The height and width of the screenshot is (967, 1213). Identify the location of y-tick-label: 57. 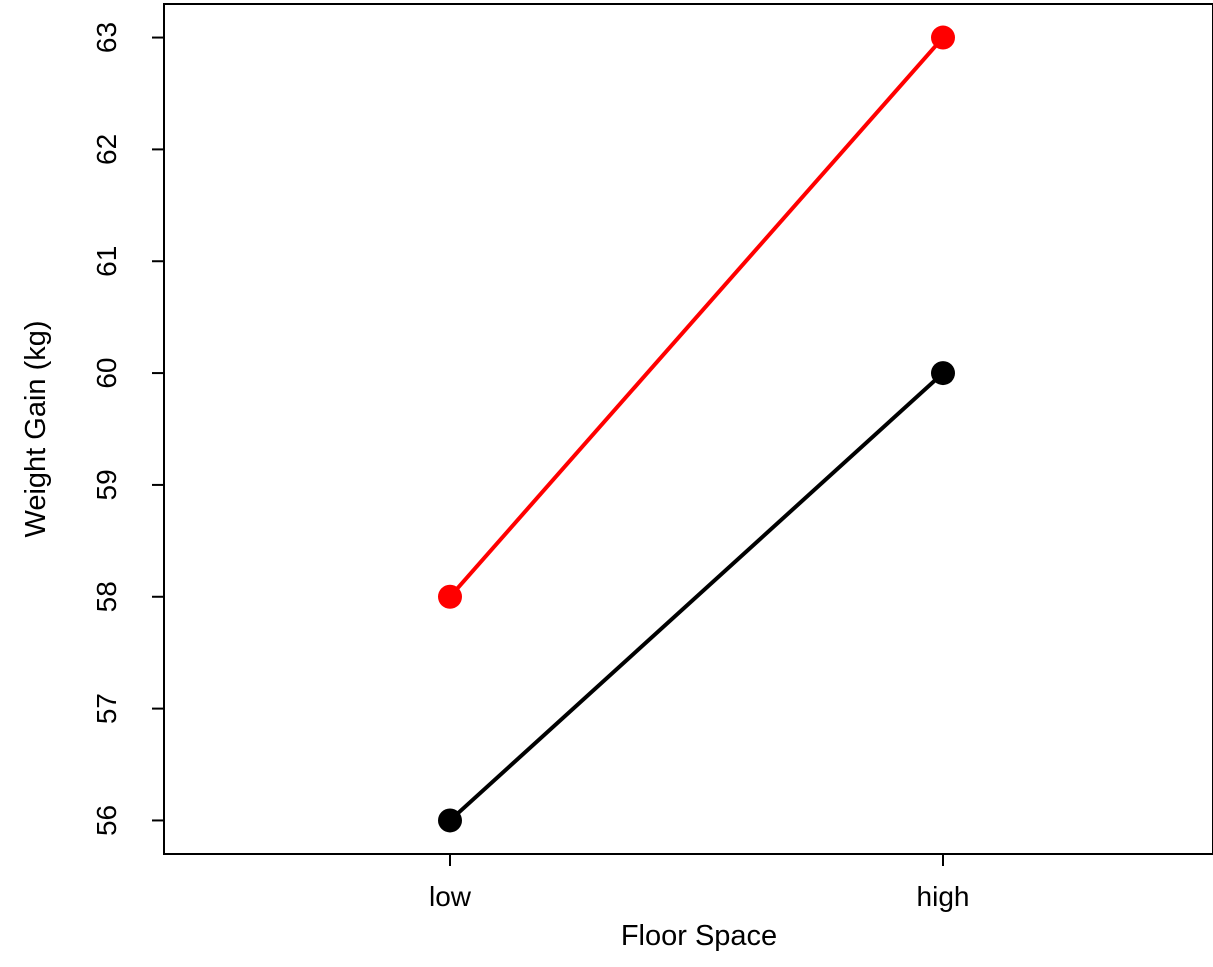
(106, 708).